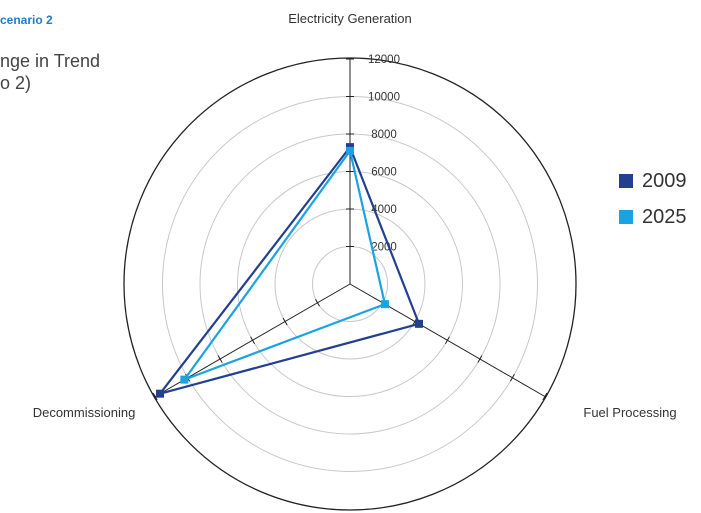 The height and width of the screenshot is (513, 701). I want to click on scenario-tag: cenario 2, so click(26, 20).